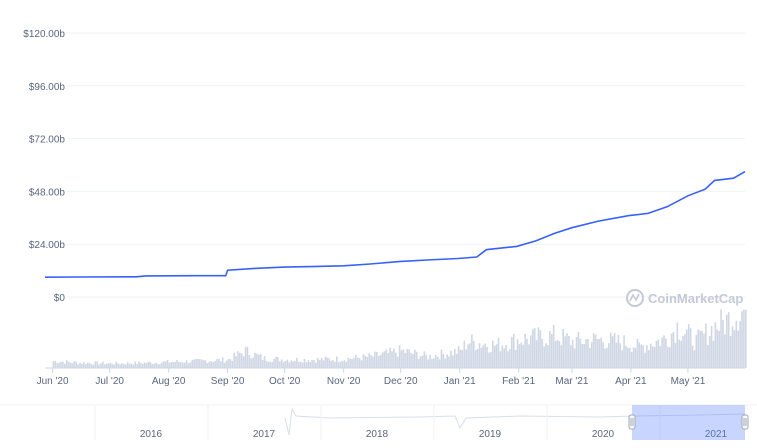  What do you see at coordinates (377, 434) in the screenshot?
I see `navigator-year-label: 2018` at bounding box center [377, 434].